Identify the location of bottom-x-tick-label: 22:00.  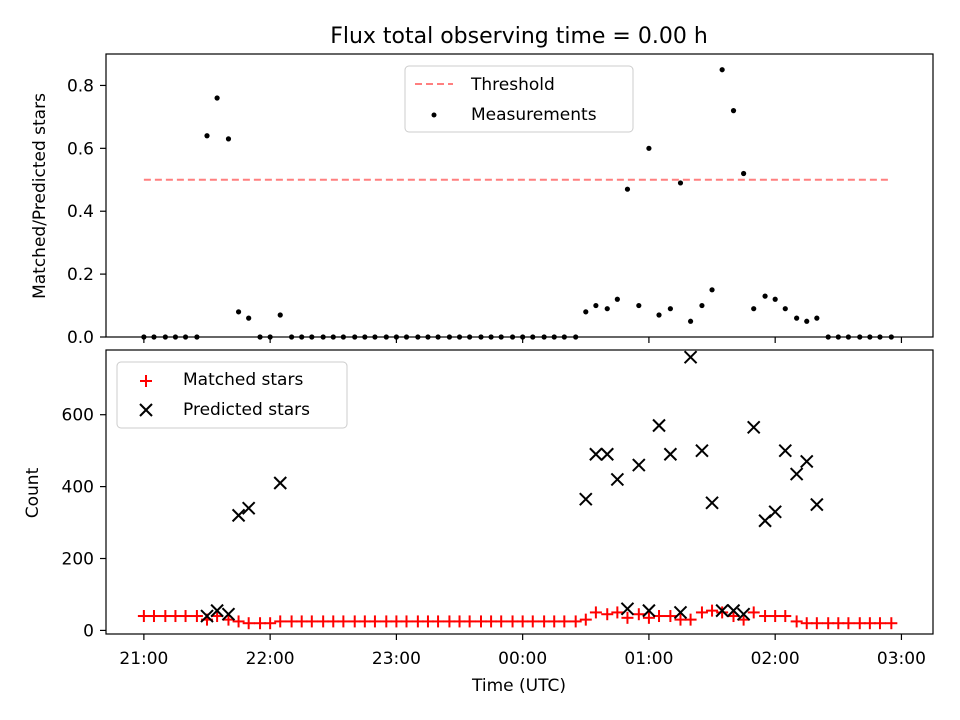
(270, 659).